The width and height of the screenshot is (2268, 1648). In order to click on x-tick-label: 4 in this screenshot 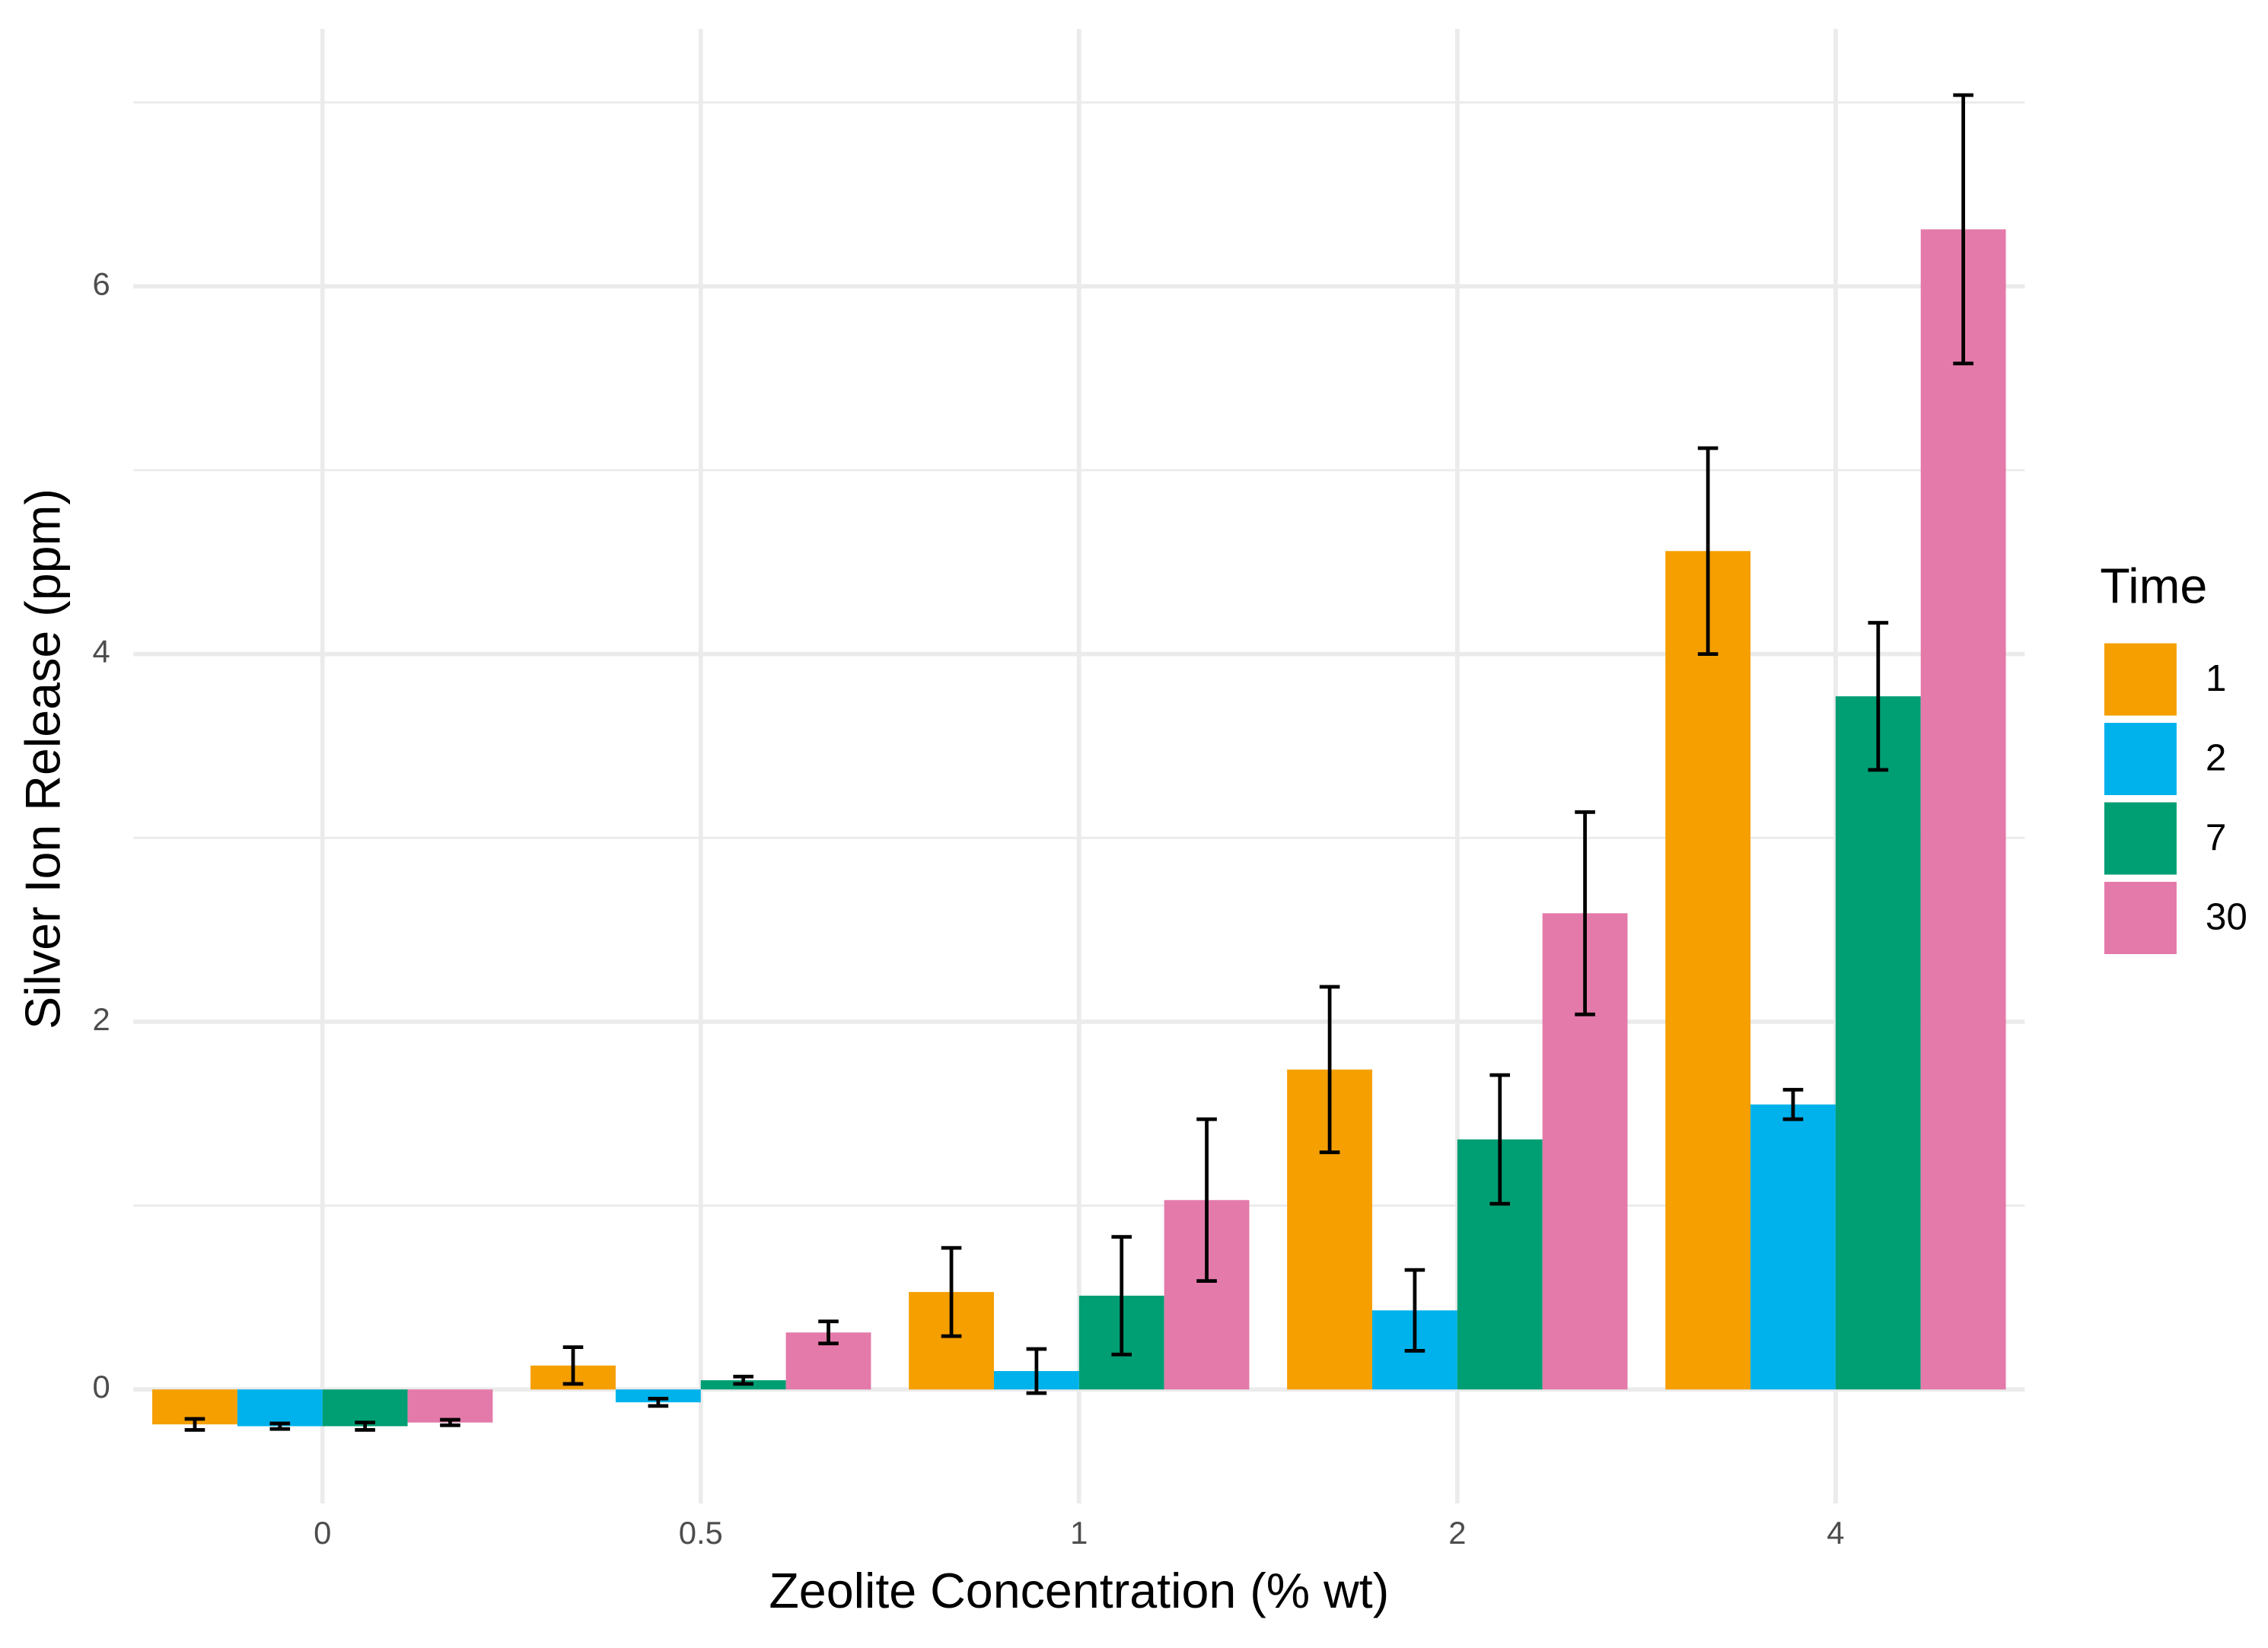, I will do `click(1835, 1533)`.